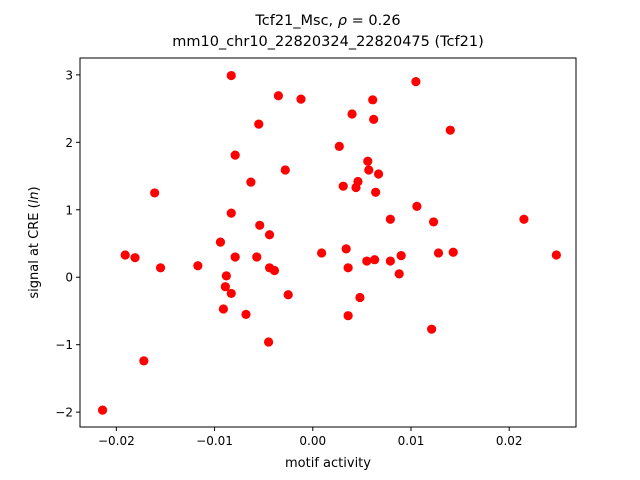  What do you see at coordinates (214, 441) in the screenshot?
I see `x-tick-label: −0.01` at bounding box center [214, 441].